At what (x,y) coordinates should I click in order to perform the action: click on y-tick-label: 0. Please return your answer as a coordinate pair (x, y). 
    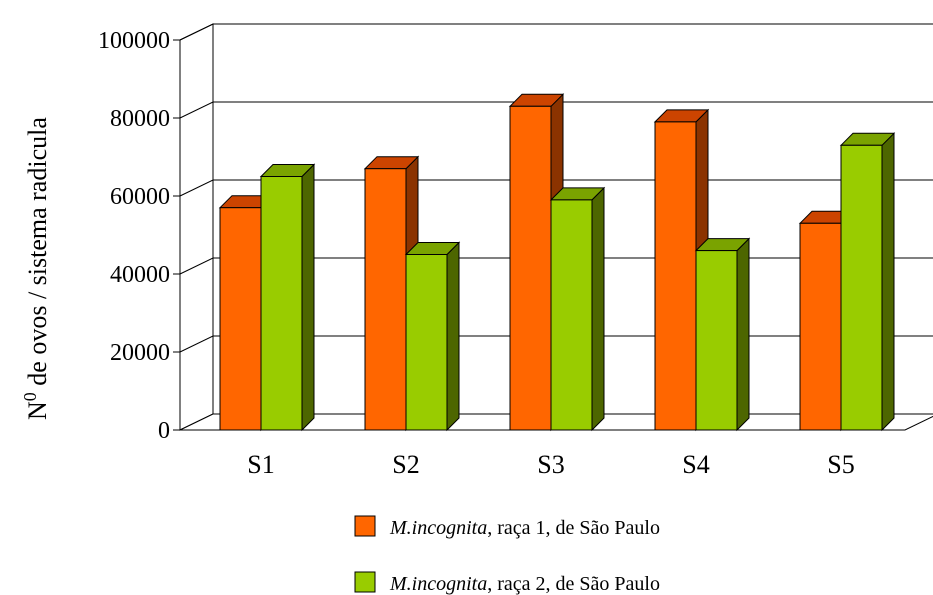
    Looking at the image, I should click on (164, 431).